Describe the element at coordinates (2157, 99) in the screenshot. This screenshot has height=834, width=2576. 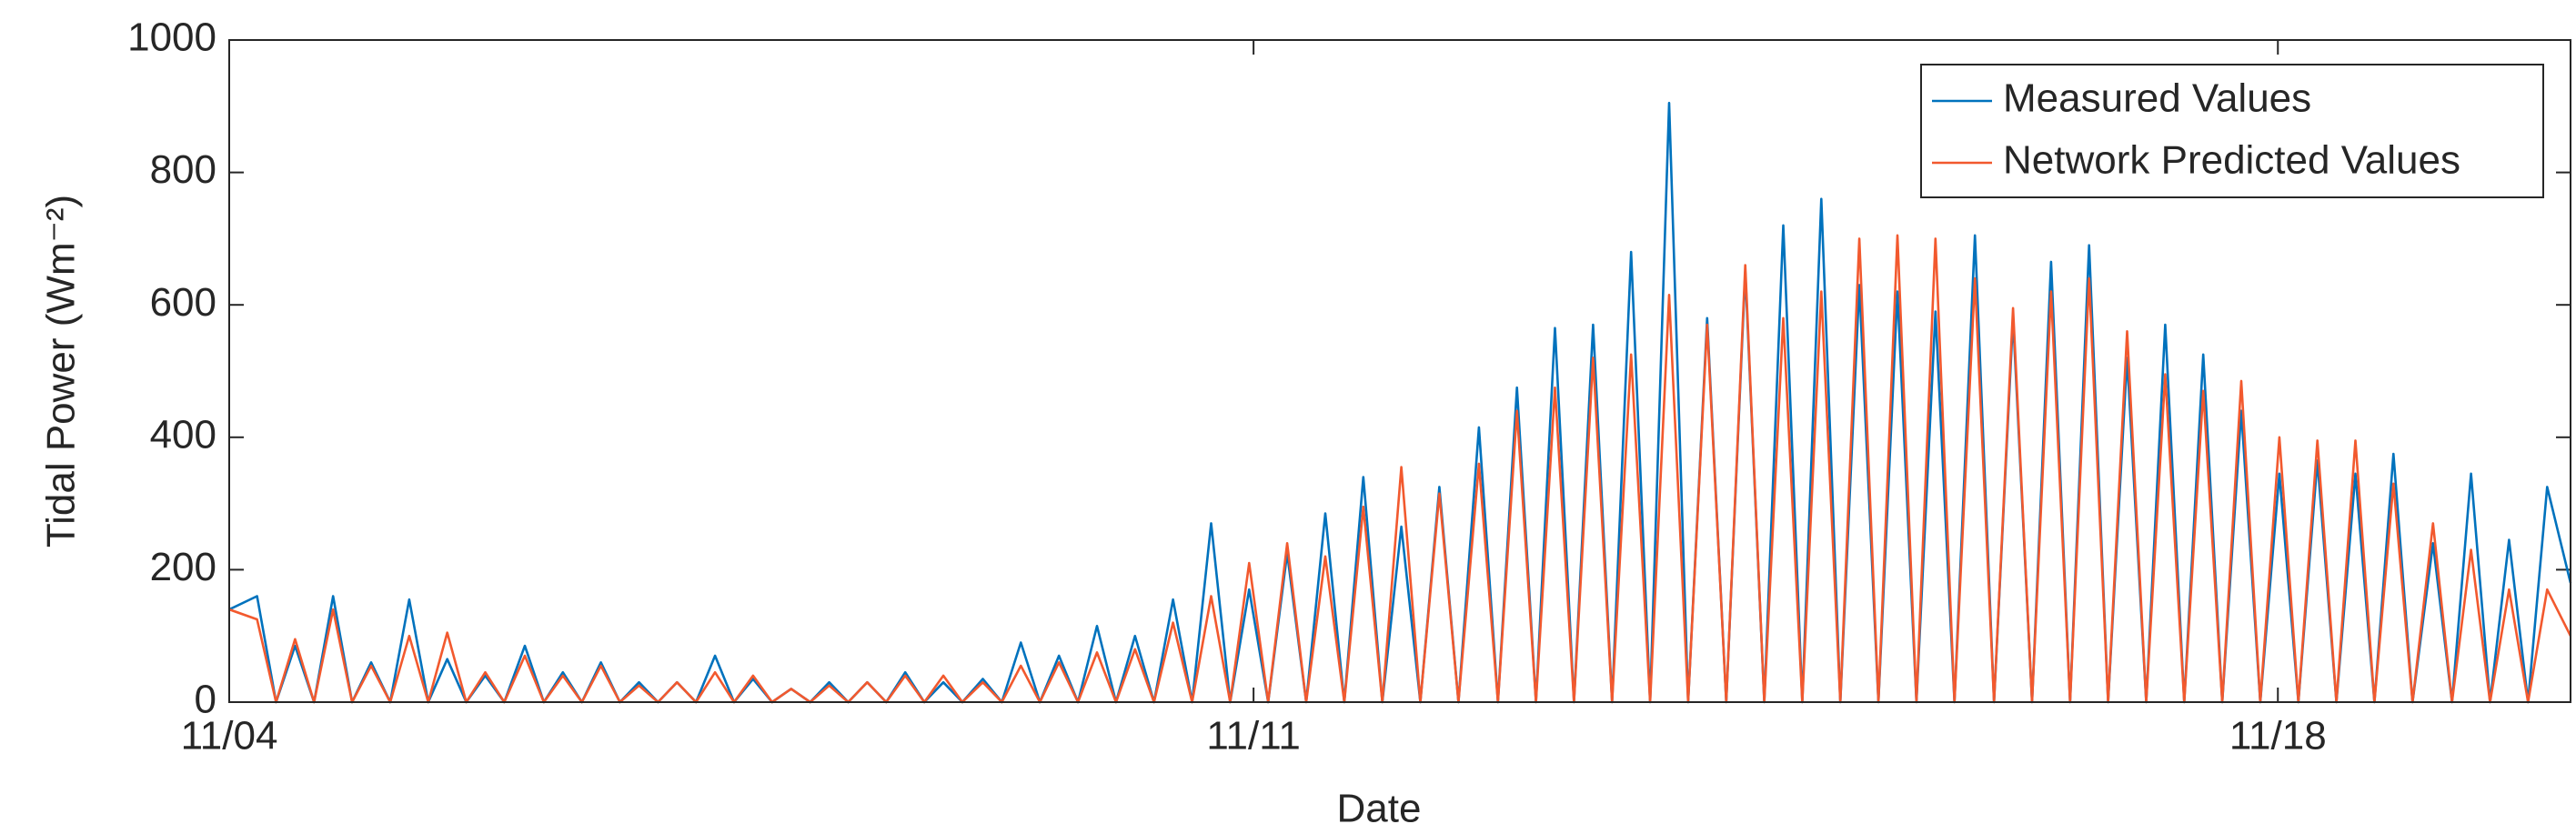
I see `legend-label: Measured Values` at that location.